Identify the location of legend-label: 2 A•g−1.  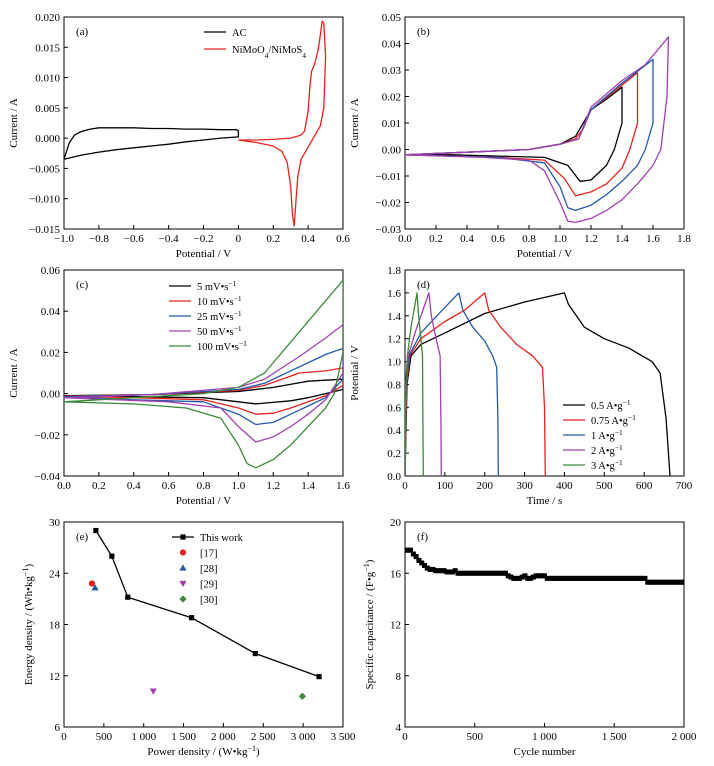
(607, 450).